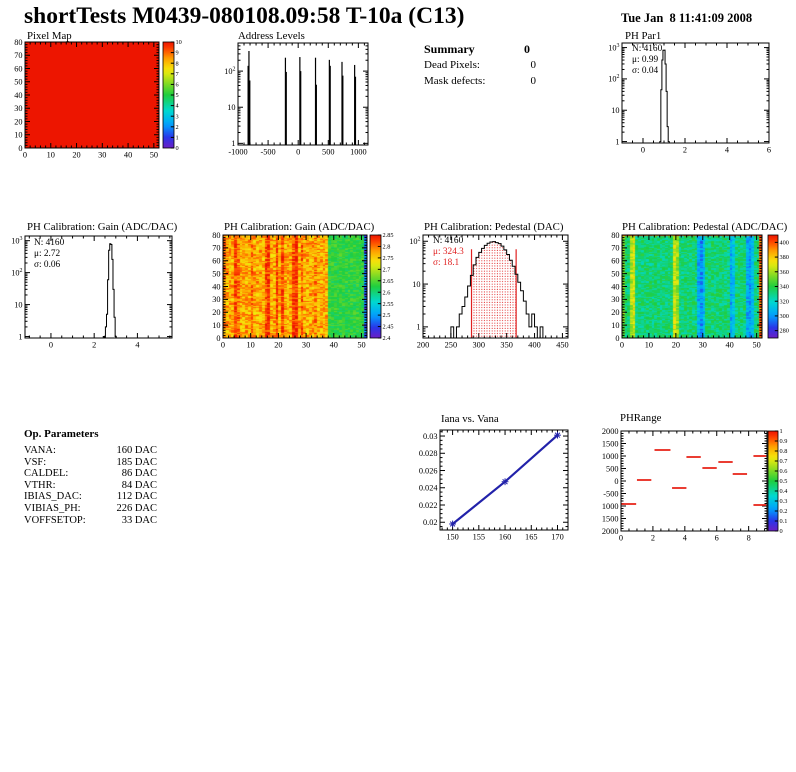 This screenshot has height=772, width=796. What do you see at coordinates (387, 269) in the screenshot?
I see `svg-text: 2.7` at bounding box center [387, 269].